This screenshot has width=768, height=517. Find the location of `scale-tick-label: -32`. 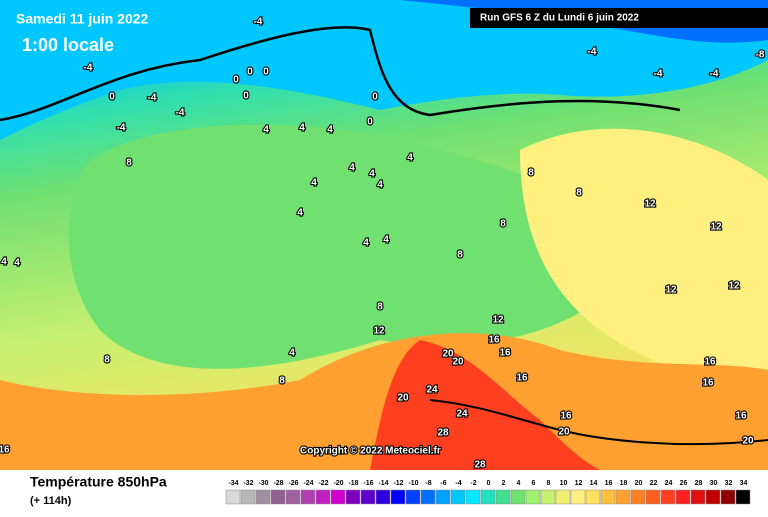

scale-tick-label: -32 is located at coordinates (248, 483).